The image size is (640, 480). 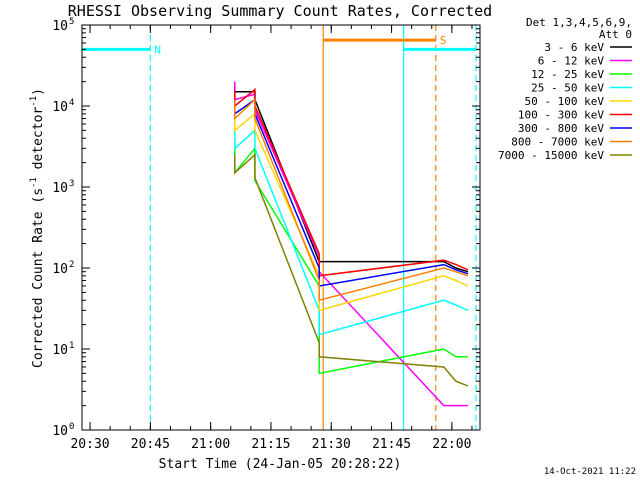 What do you see at coordinates (391, 444) in the screenshot?
I see `x-tick-label-5: 21:45` at bounding box center [391, 444].